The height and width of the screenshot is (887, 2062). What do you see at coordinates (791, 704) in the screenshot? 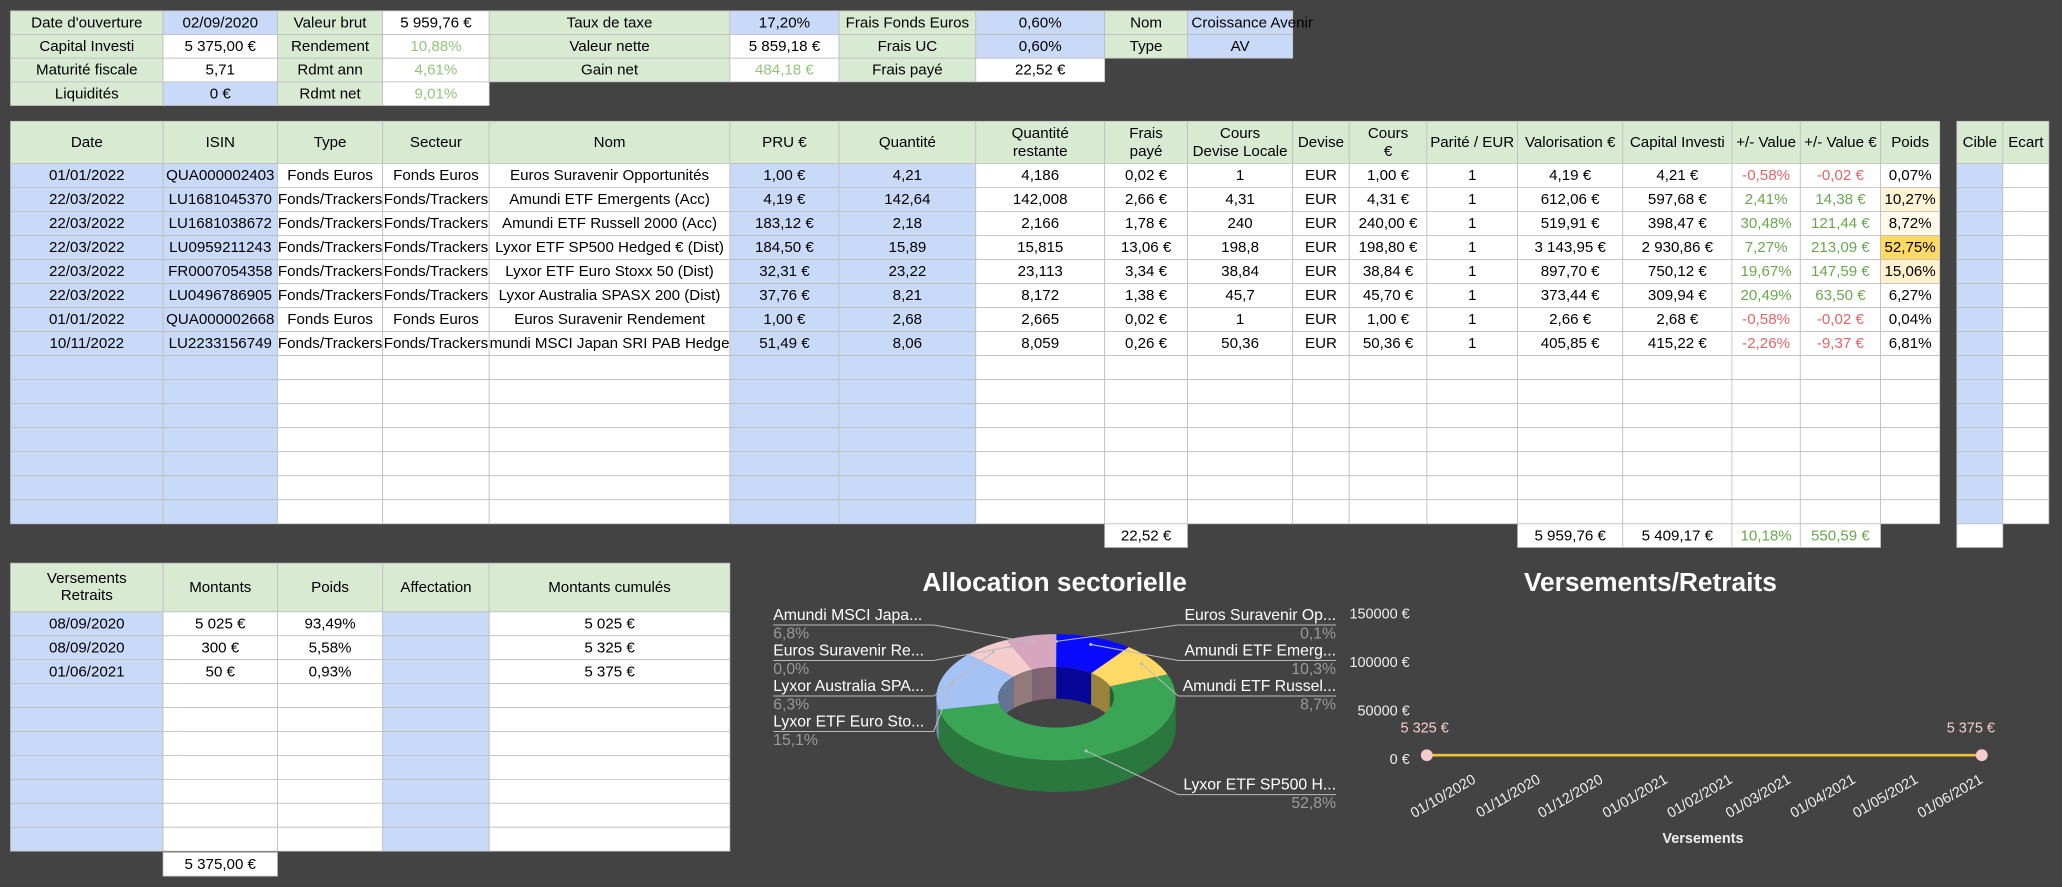
I see `slice-value-label: 6,3%` at bounding box center [791, 704].